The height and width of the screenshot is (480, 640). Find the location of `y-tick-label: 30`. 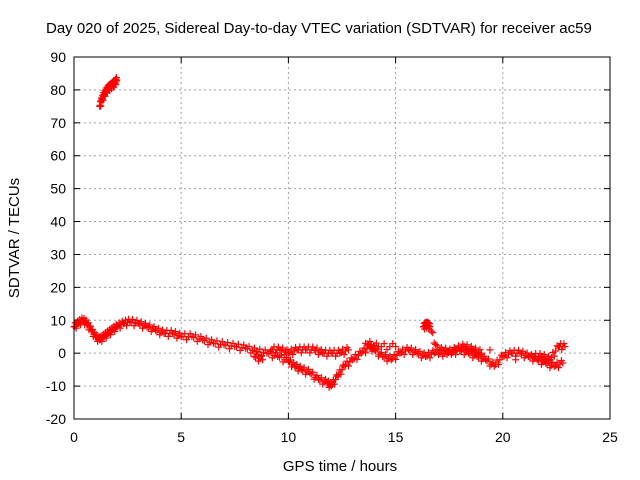

y-tick-label: 30 is located at coordinates (58, 254).